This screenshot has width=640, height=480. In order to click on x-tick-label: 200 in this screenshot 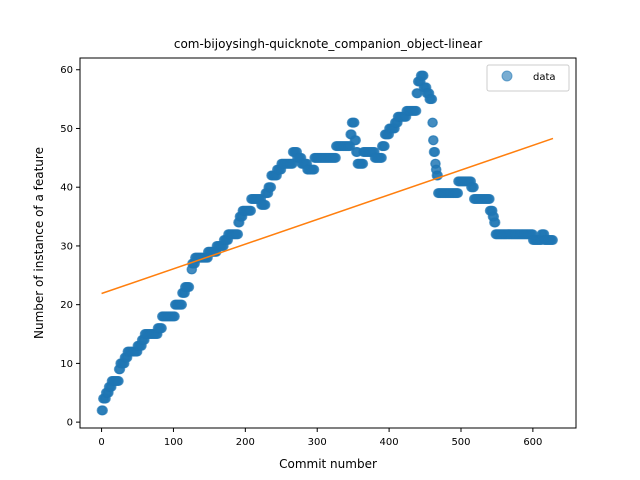, I will do `click(245, 442)`.